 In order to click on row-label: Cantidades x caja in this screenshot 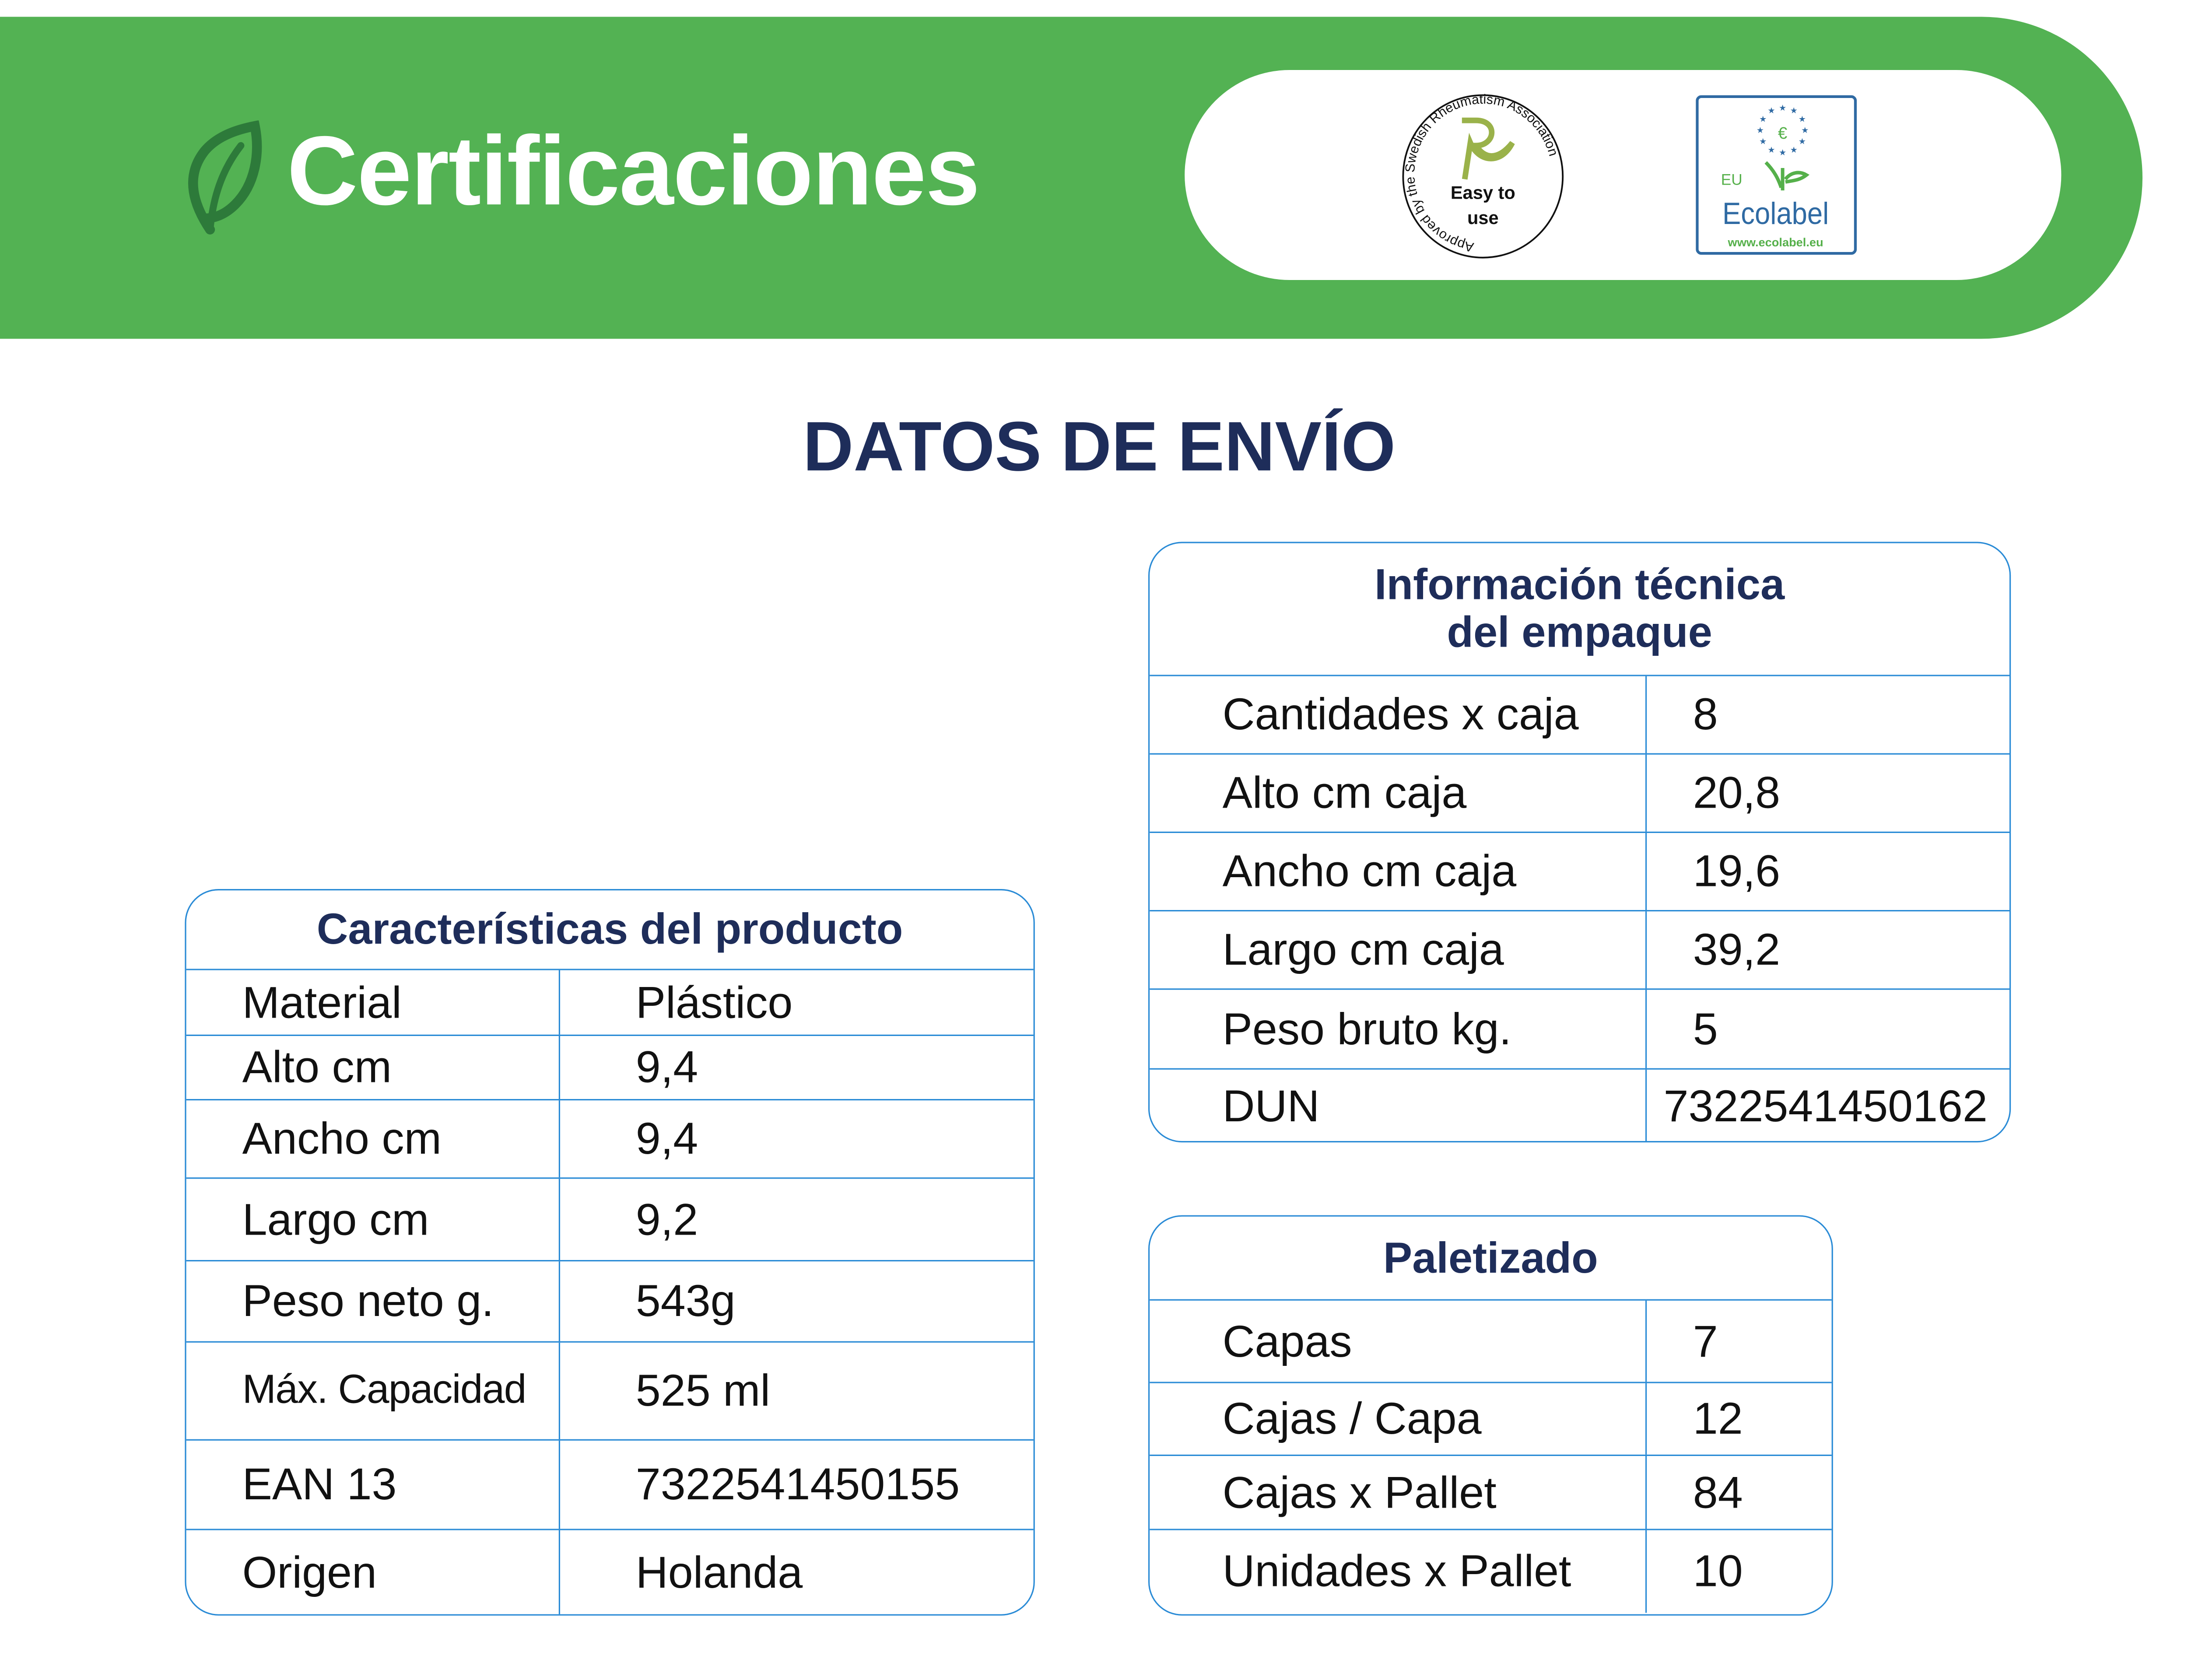, I will do `click(1398, 714)`.